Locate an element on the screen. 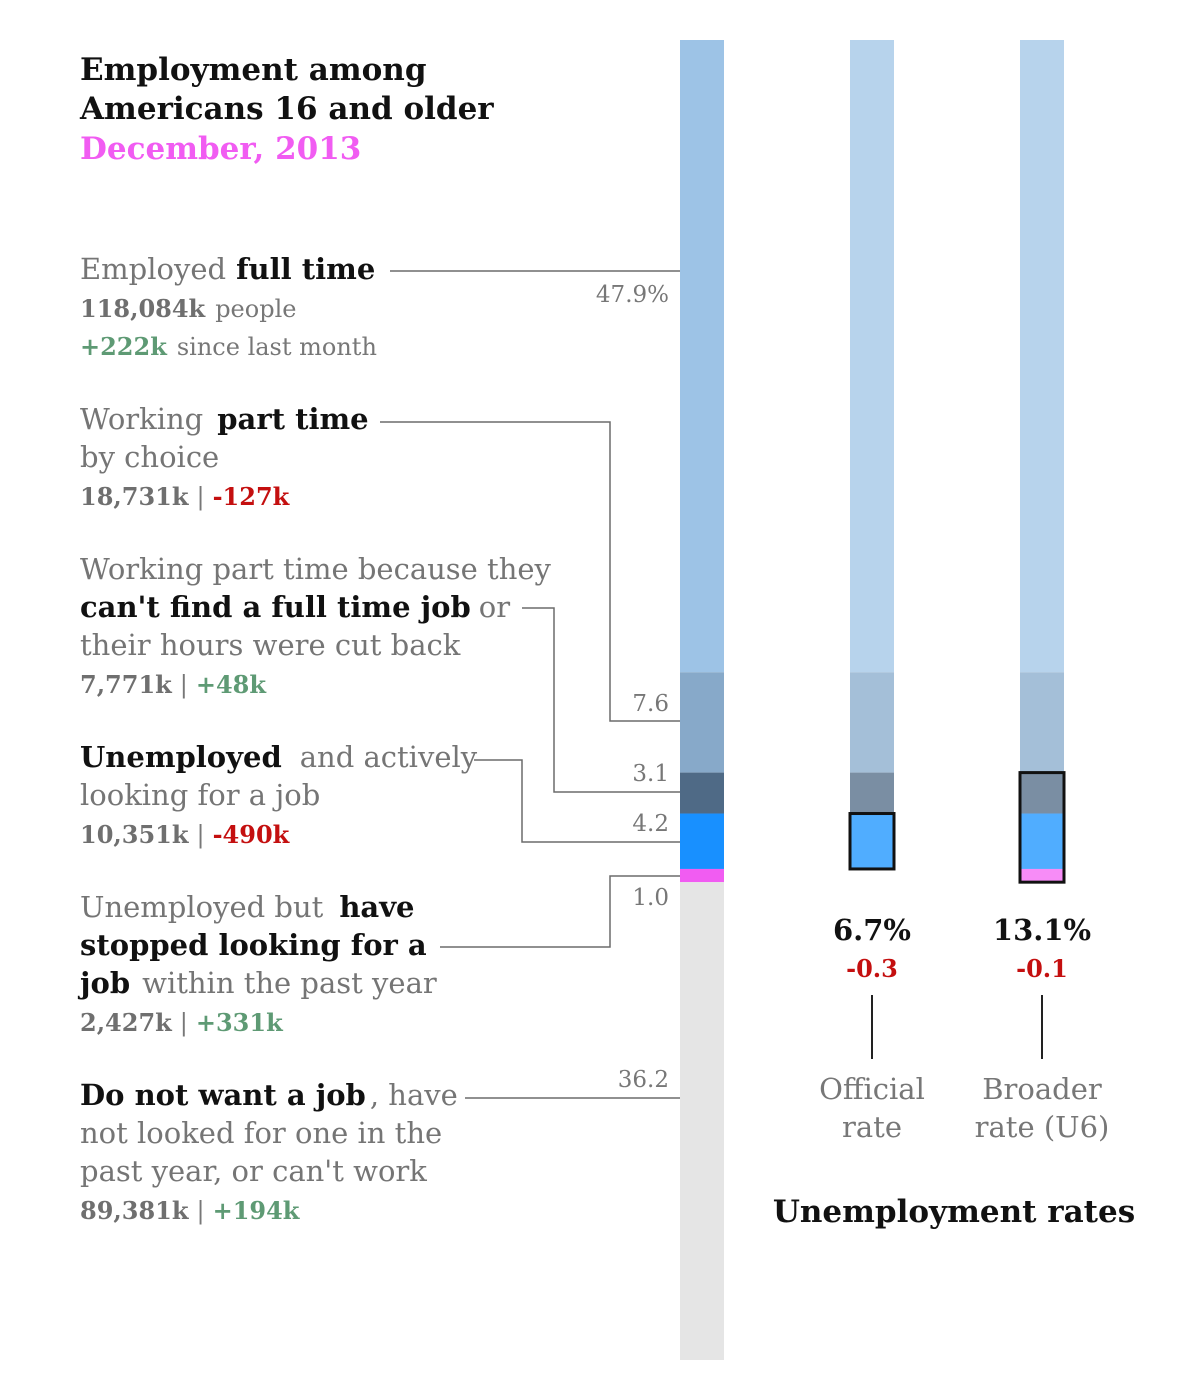 This screenshot has width=1200, height=1400. chart-title-line-2: Americans 16 and older is located at coordinates (286, 109).